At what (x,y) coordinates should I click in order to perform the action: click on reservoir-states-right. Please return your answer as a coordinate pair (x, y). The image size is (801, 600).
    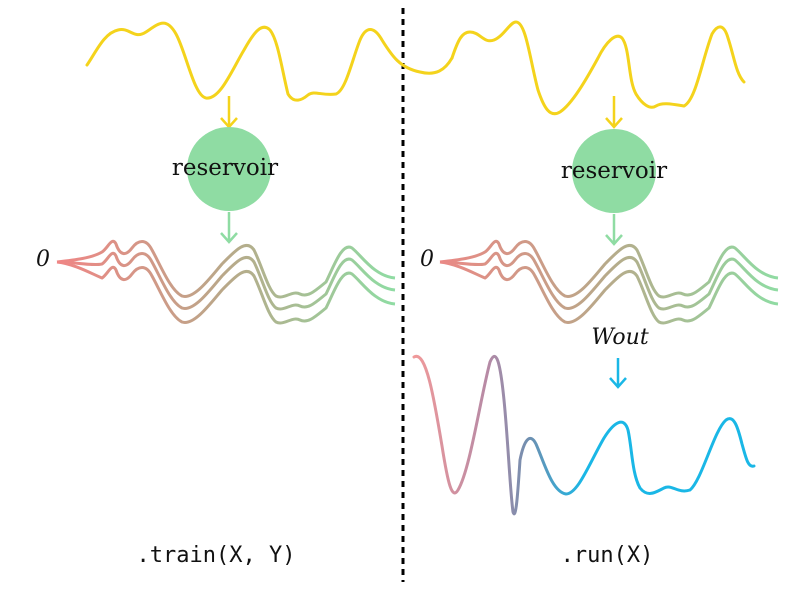
    Looking at the image, I should click on (609, 282).